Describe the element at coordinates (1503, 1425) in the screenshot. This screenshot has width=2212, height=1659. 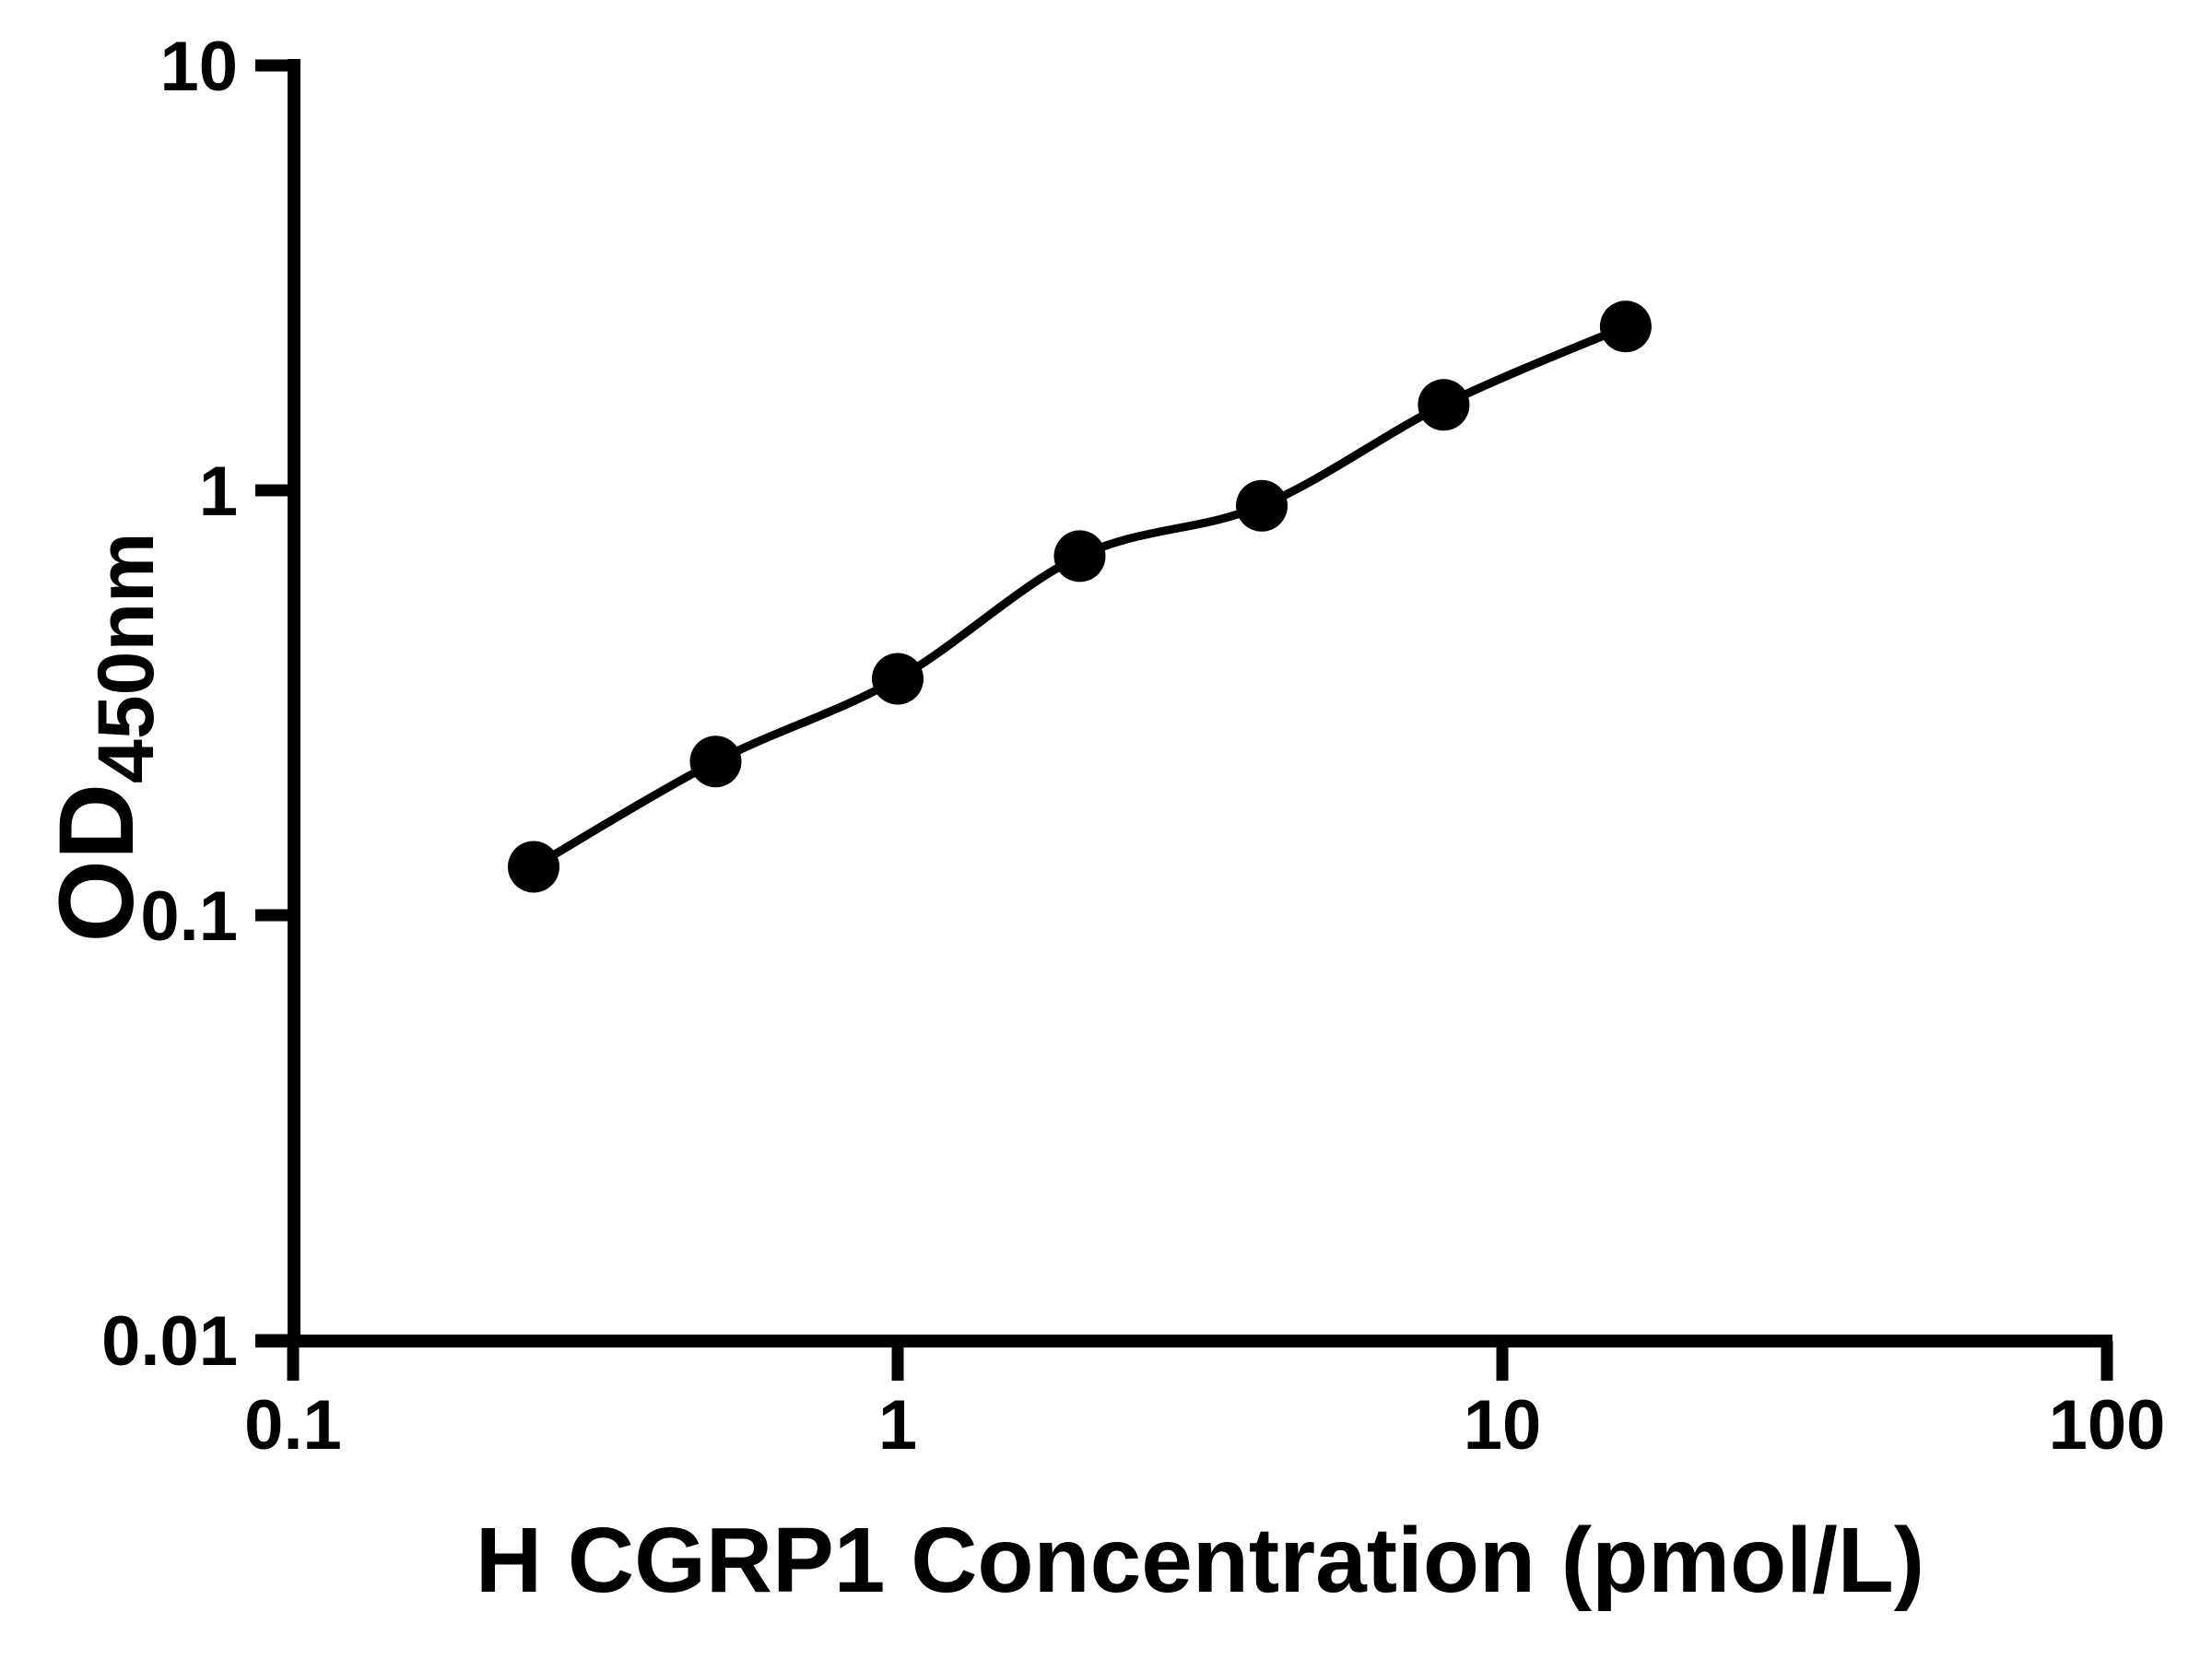
I see `x-tick-label-10: 10` at that location.